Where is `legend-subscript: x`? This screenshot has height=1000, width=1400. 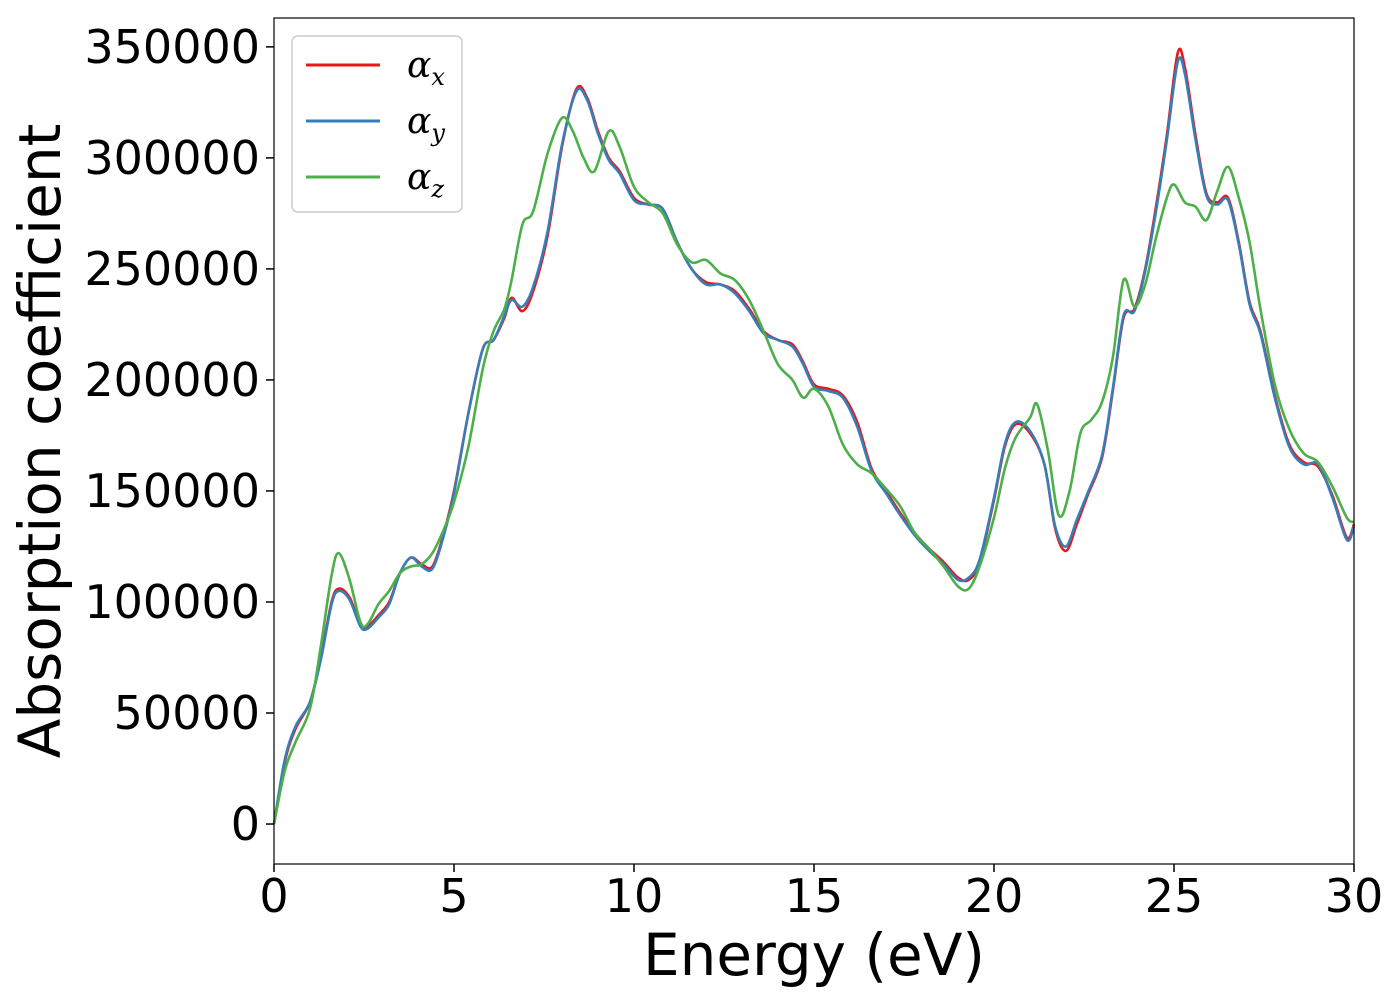 legend-subscript: x is located at coordinates (438, 77).